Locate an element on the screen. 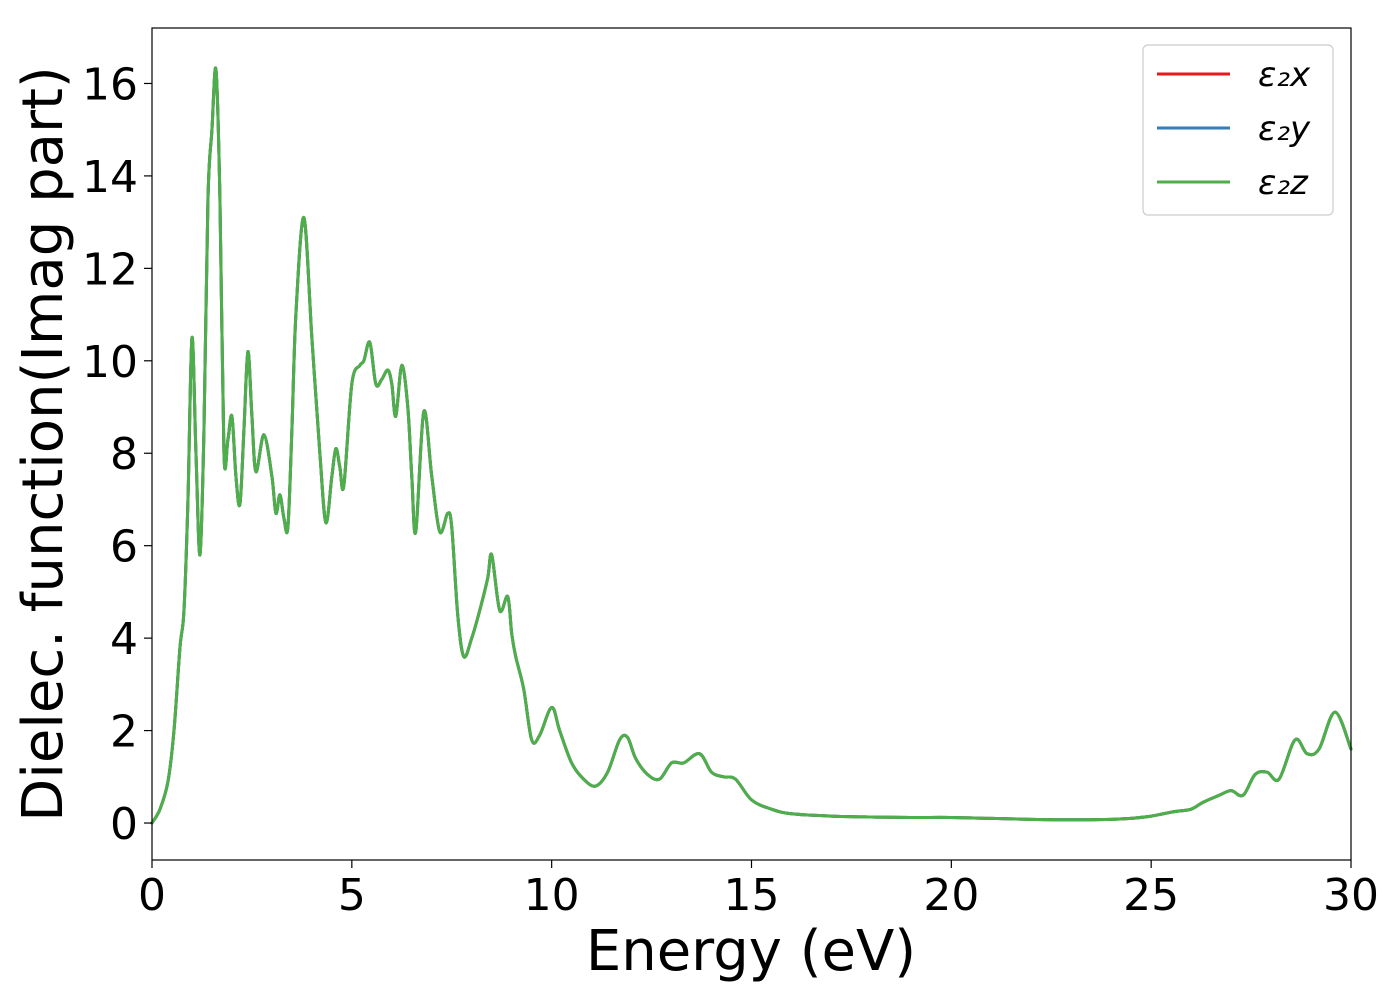  y-tick-label: 16 is located at coordinates (110, 84).